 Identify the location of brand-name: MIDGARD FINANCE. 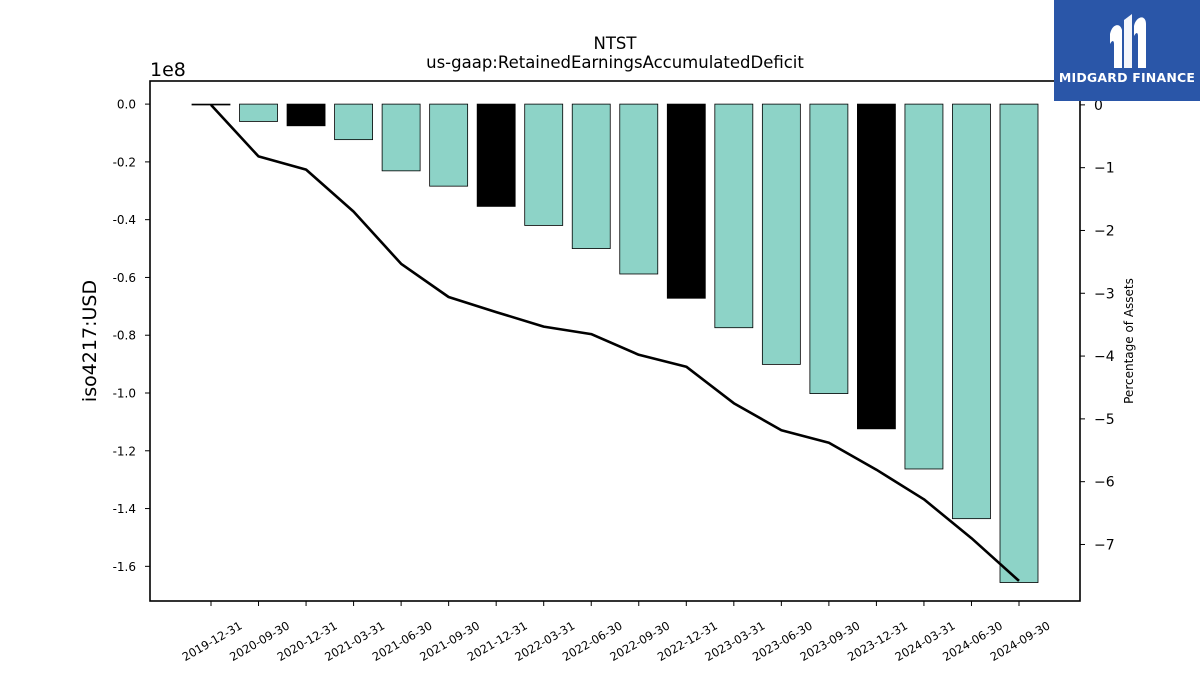
(1127, 77).